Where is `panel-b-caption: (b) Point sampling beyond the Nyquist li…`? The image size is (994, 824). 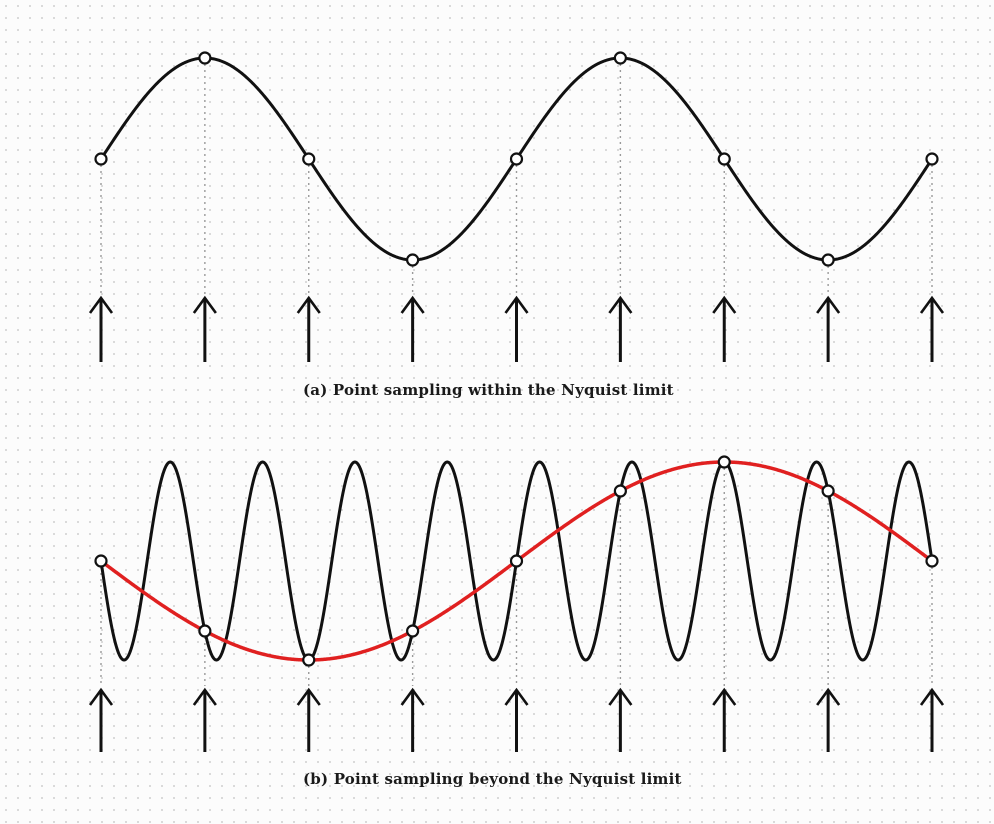 panel-b-caption: (b) Point sampling beyond the Nyquist li… is located at coordinates (492, 779).